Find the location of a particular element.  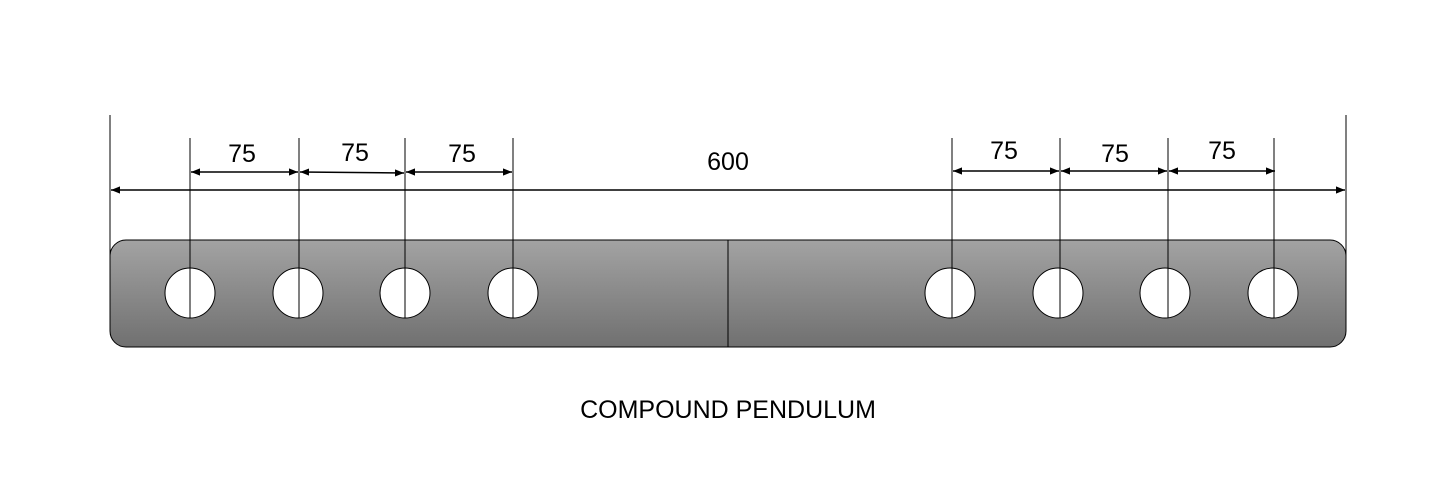

right-holes is located at coordinates (1111, 293).